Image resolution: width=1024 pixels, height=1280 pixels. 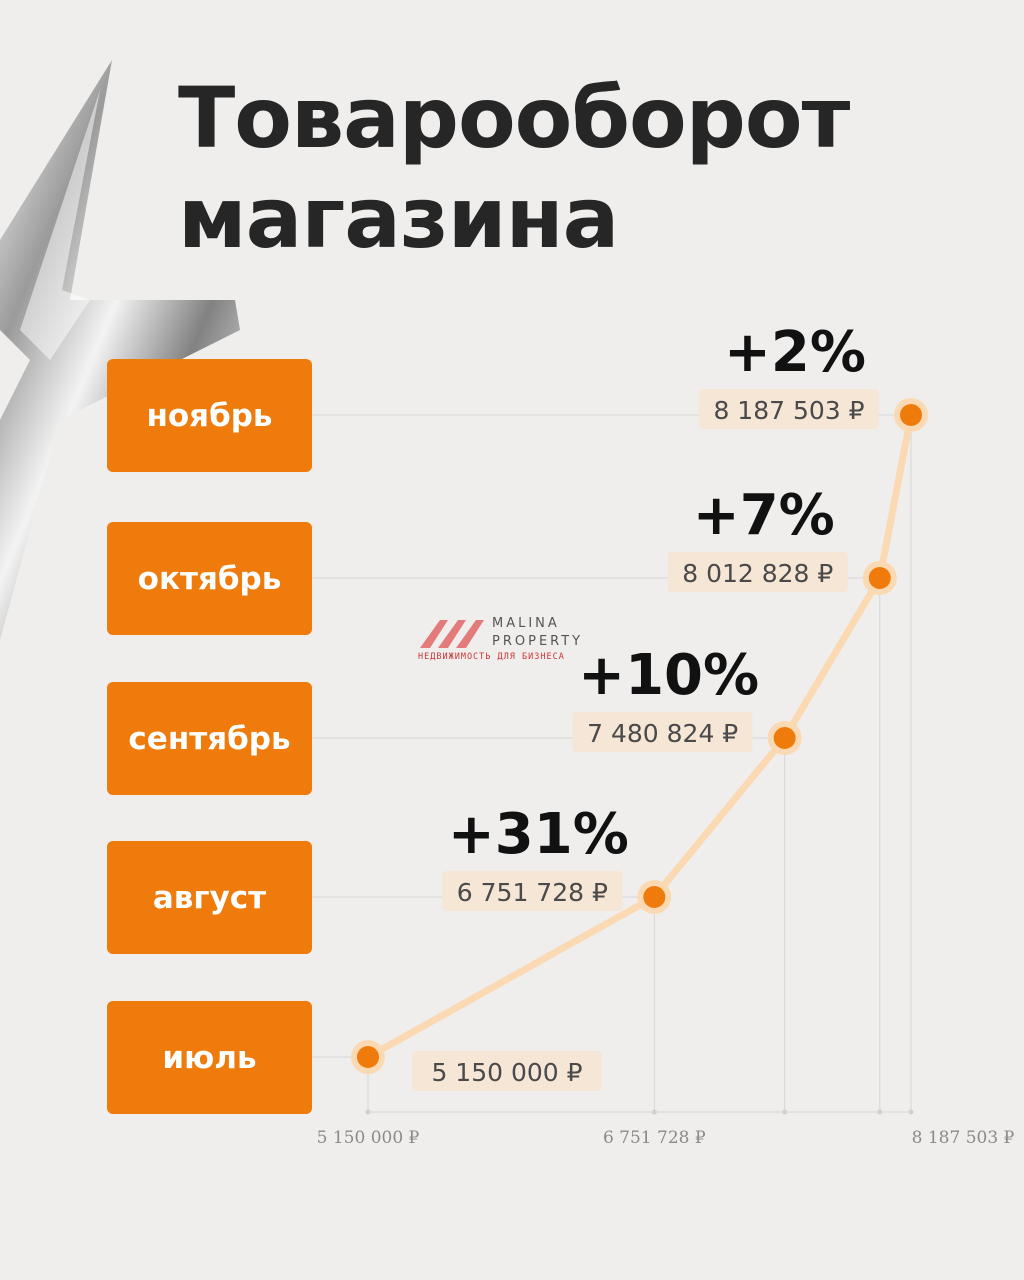 I want to click on month-label: сентябрь, so click(x=209, y=738).